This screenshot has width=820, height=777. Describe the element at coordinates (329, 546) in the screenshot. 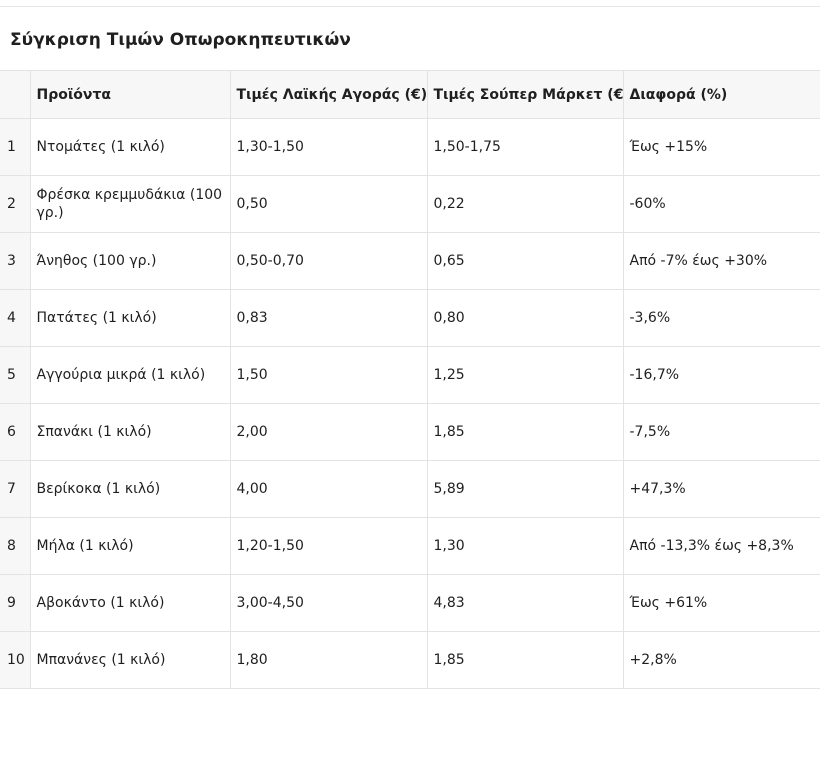

I see `laiki-price-cell: 1,20-1,50` at that location.